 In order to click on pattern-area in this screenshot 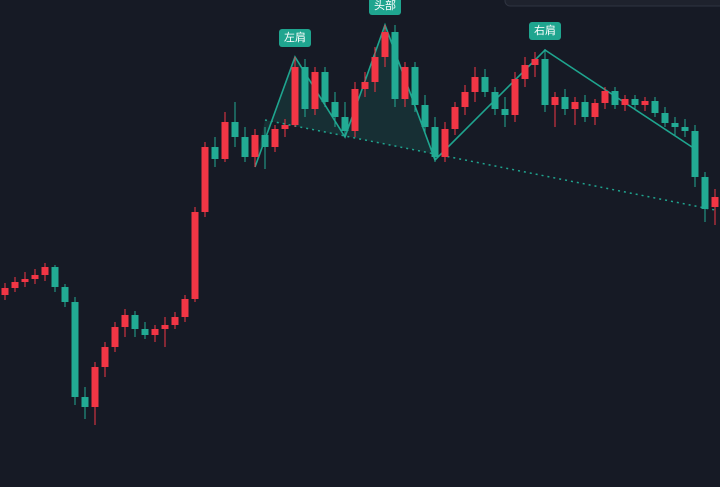, I will do `click(345, 96)`.